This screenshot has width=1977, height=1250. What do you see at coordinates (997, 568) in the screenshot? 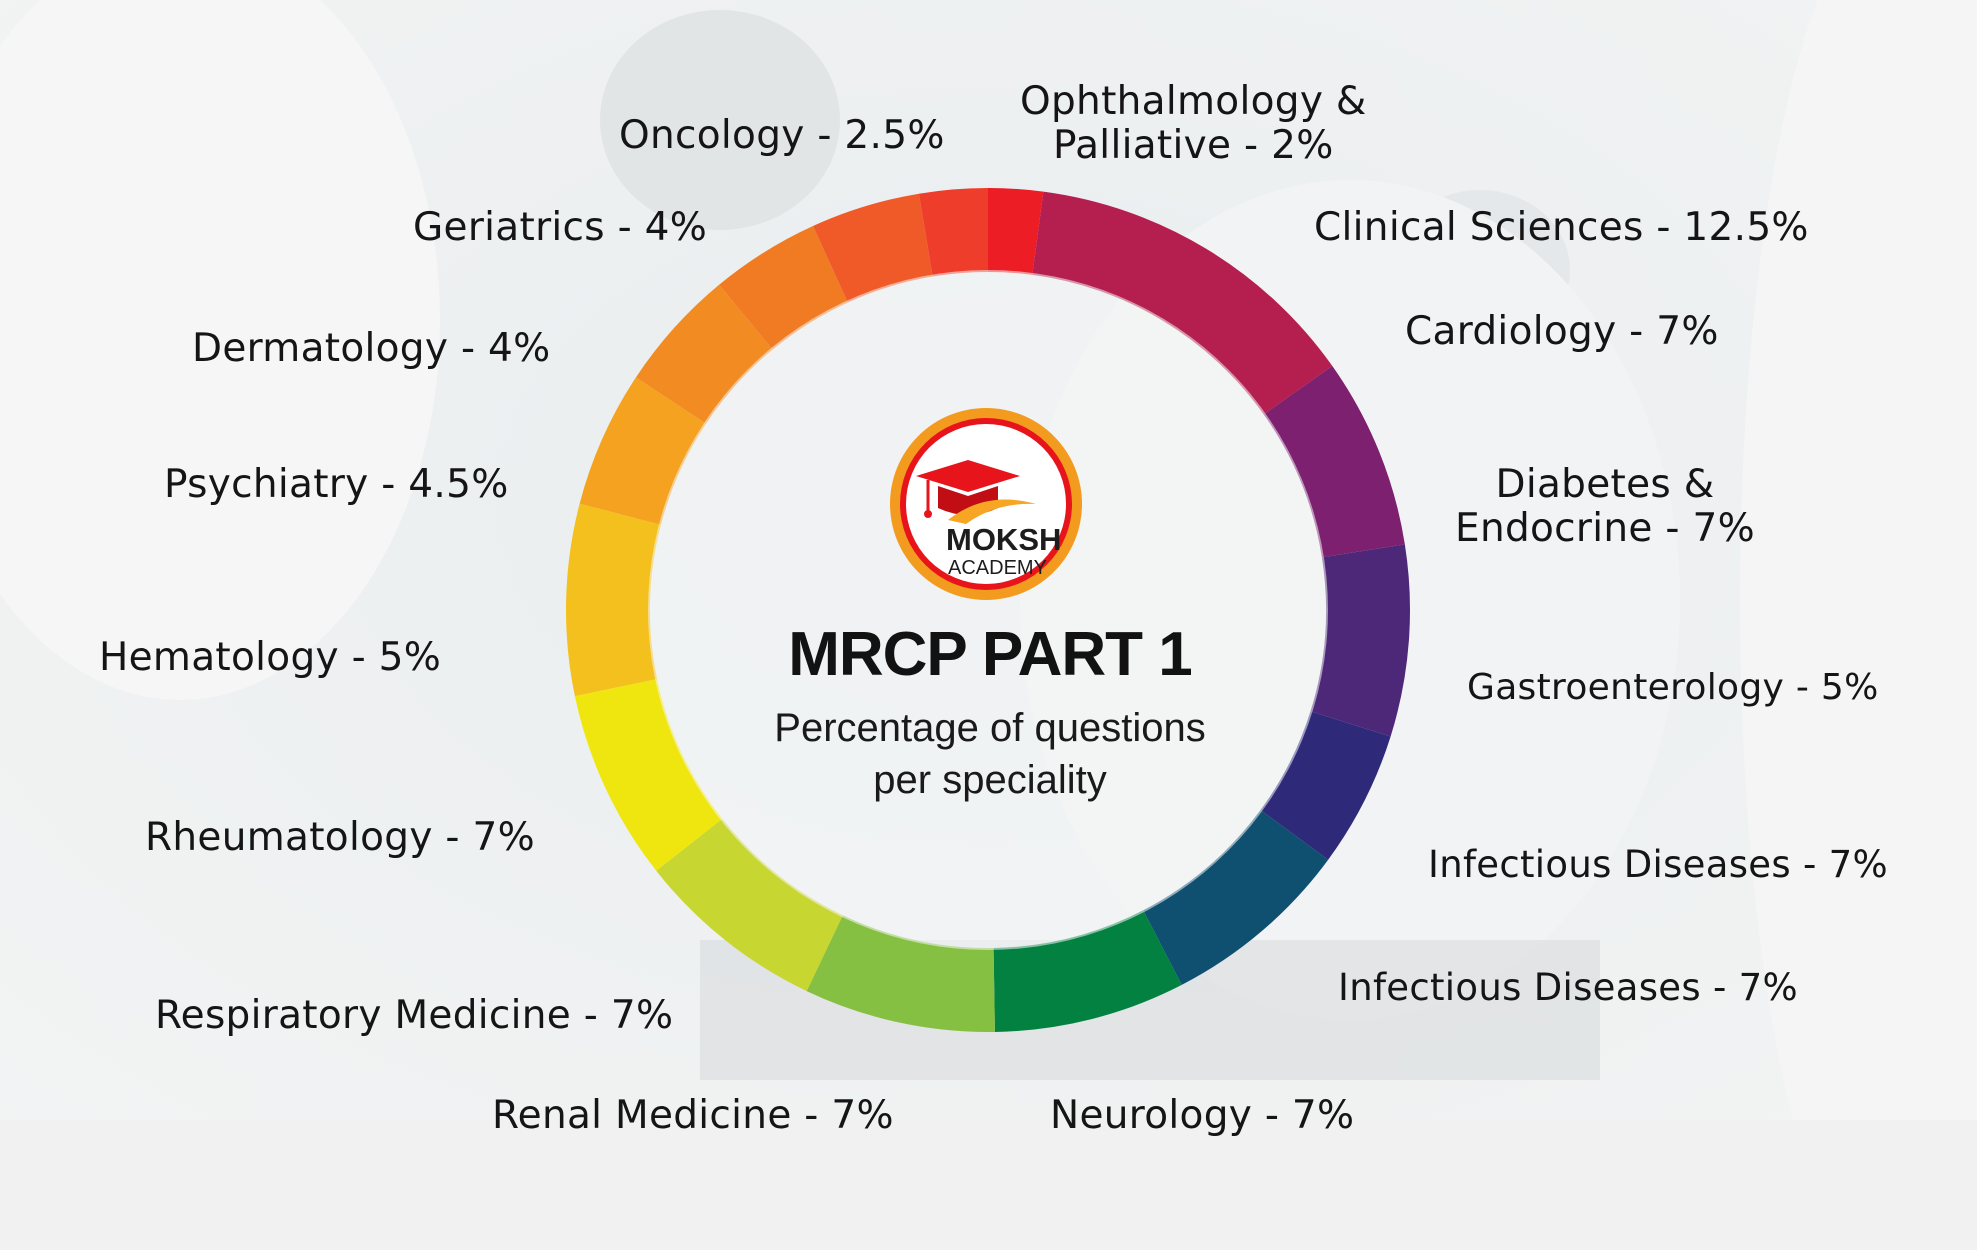
I see `svg-text: ACADEMY` at bounding box center [997, 568].